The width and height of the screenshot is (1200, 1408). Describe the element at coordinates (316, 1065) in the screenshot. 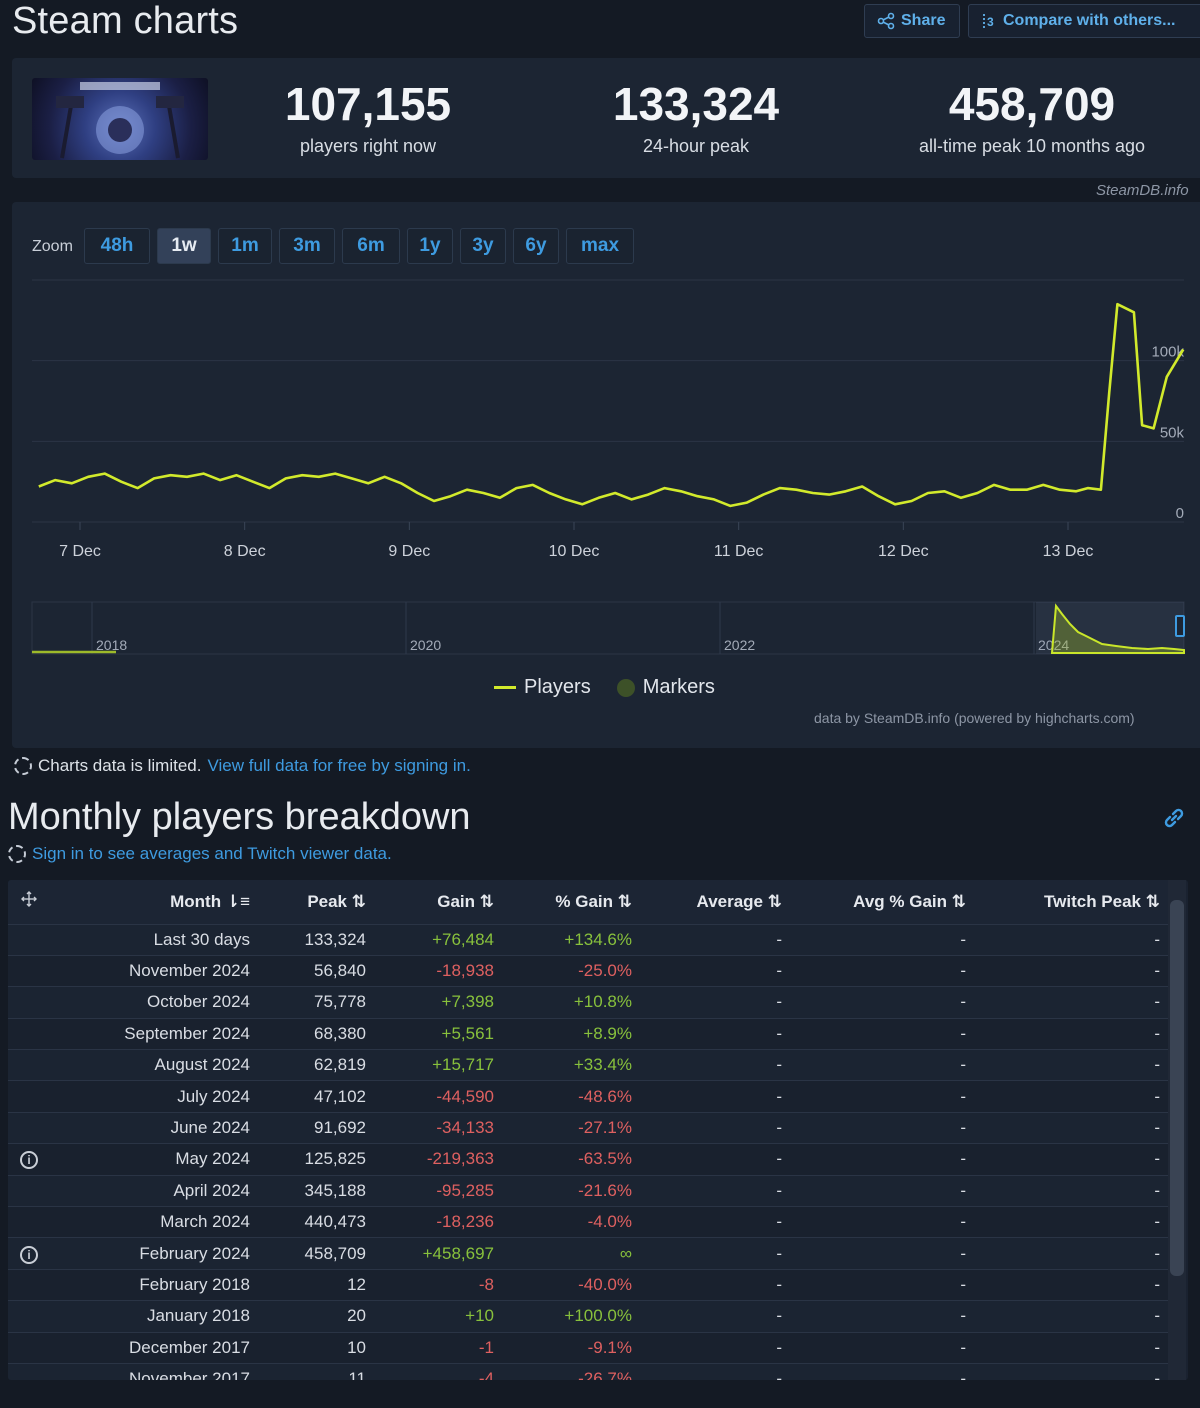

I see `peak-cell: 62,819` at that location.